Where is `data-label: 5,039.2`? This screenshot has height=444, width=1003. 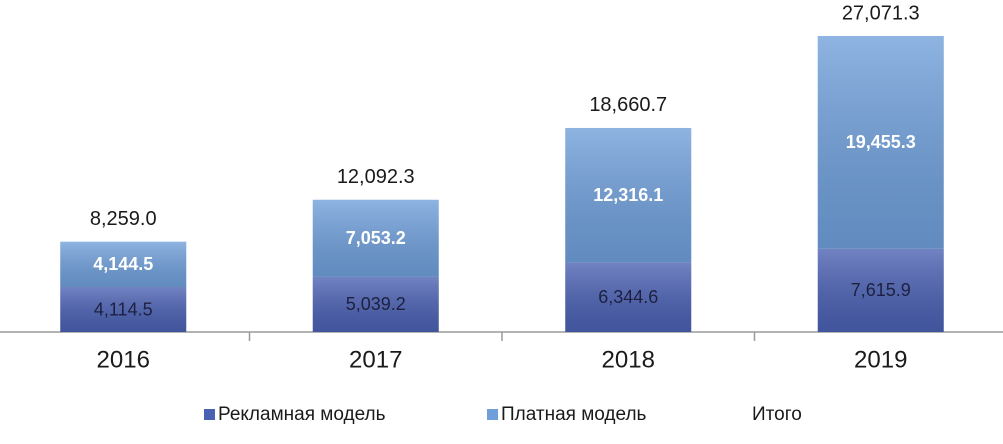
data-label: 5,039.2 is located at coordinates (376, 304).